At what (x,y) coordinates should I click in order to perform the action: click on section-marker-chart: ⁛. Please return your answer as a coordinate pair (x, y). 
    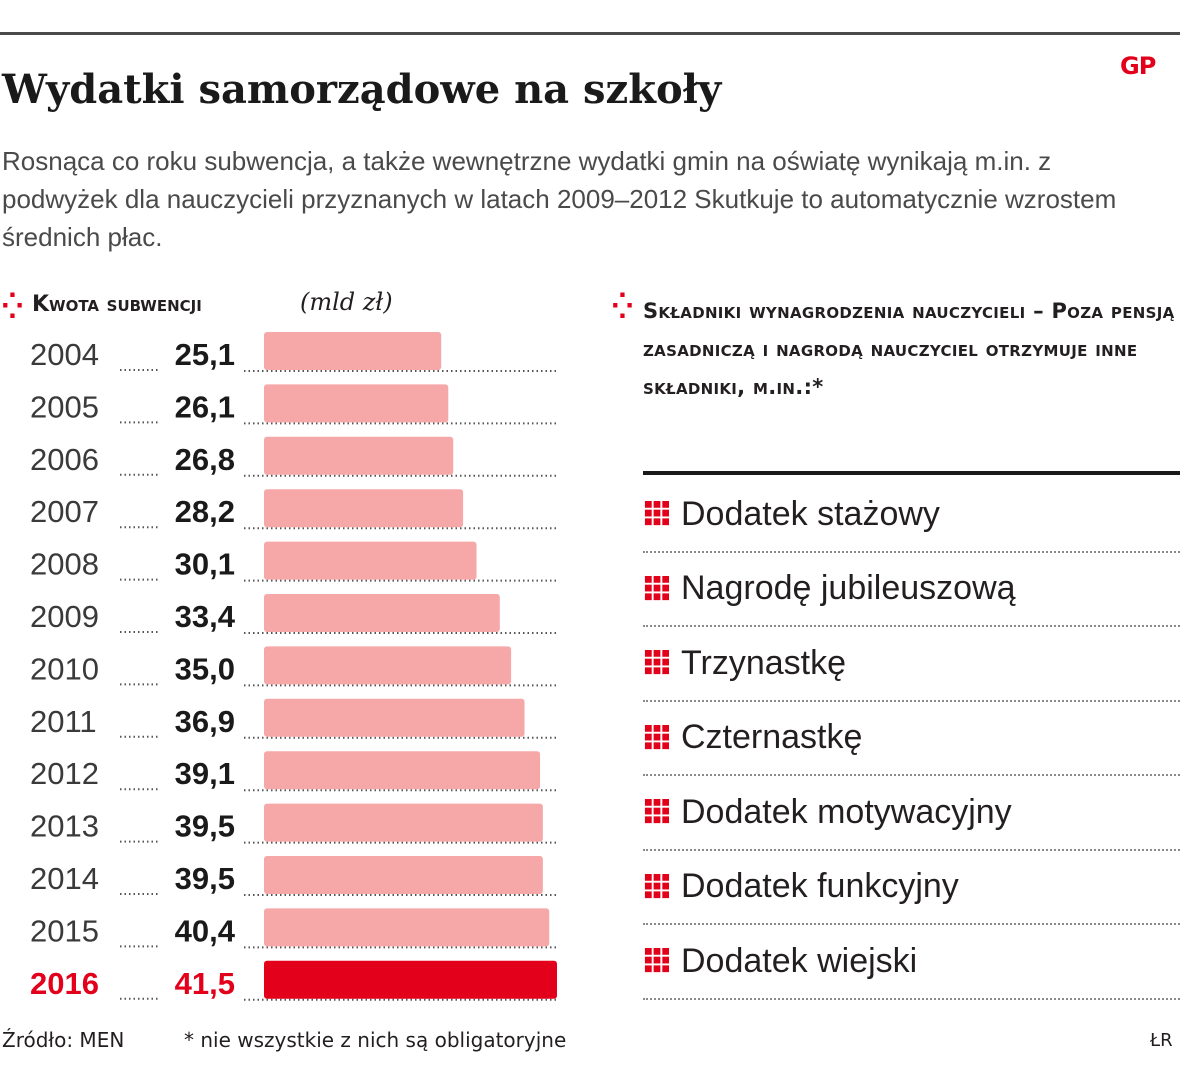
    Looking at the image, I should click on (12, 306).